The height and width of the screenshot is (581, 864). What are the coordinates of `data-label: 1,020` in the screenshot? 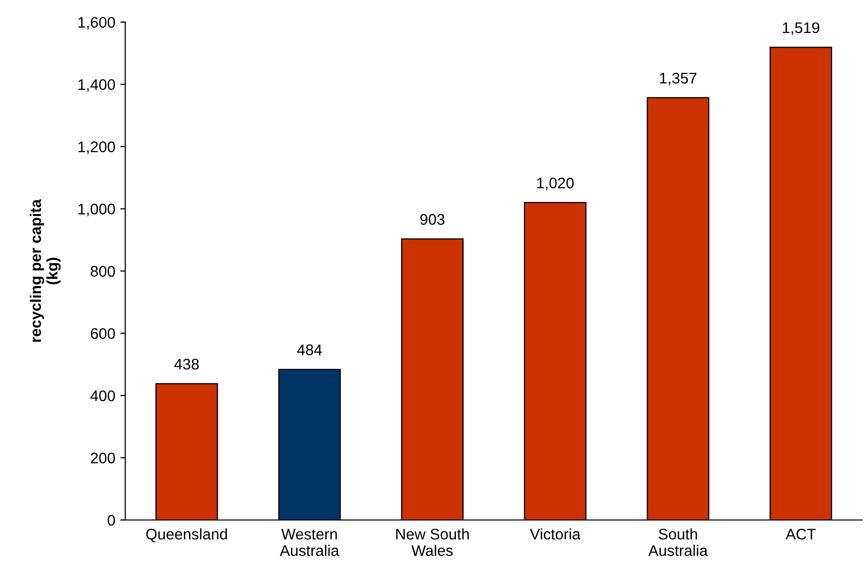 It's located at (555, 184).